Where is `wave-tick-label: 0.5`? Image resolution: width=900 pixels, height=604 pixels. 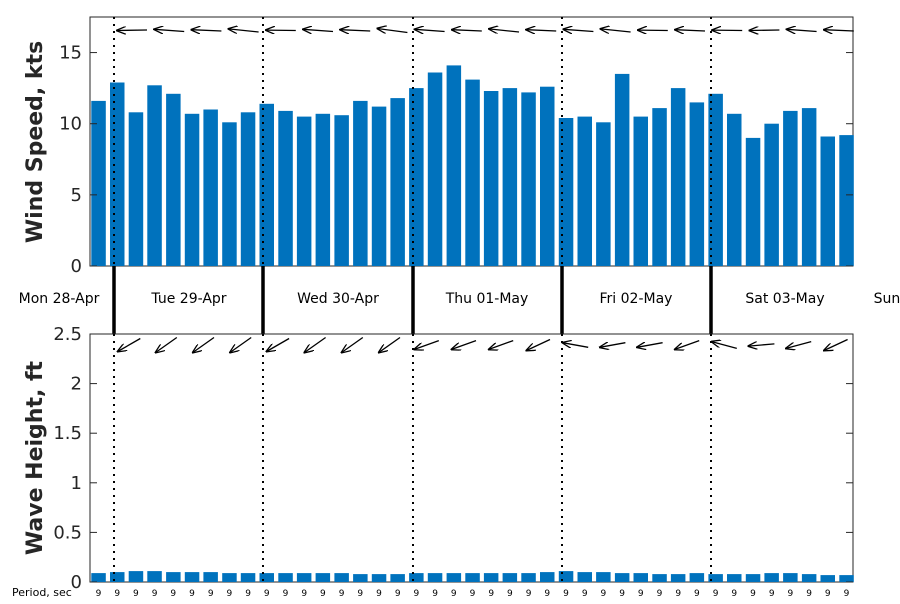
wave-tick-label: 0.5 is located at coordinates (67, 532).